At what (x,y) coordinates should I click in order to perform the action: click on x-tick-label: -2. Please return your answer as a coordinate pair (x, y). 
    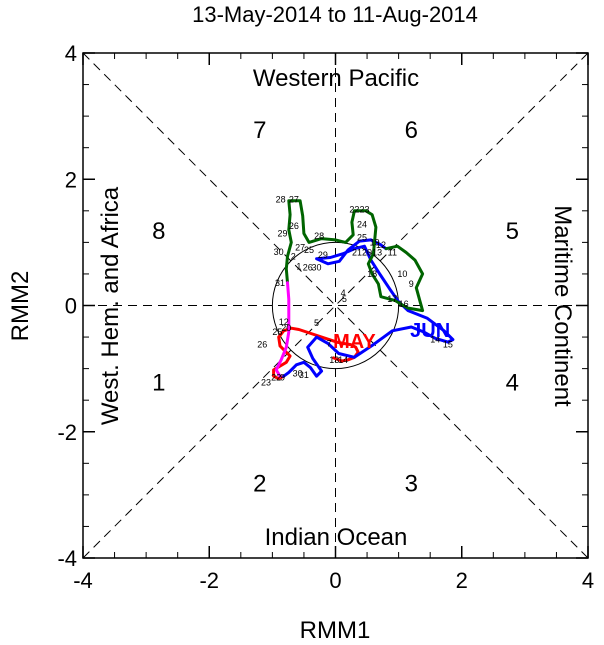
    Looking at the image, I should click on (209, 580).